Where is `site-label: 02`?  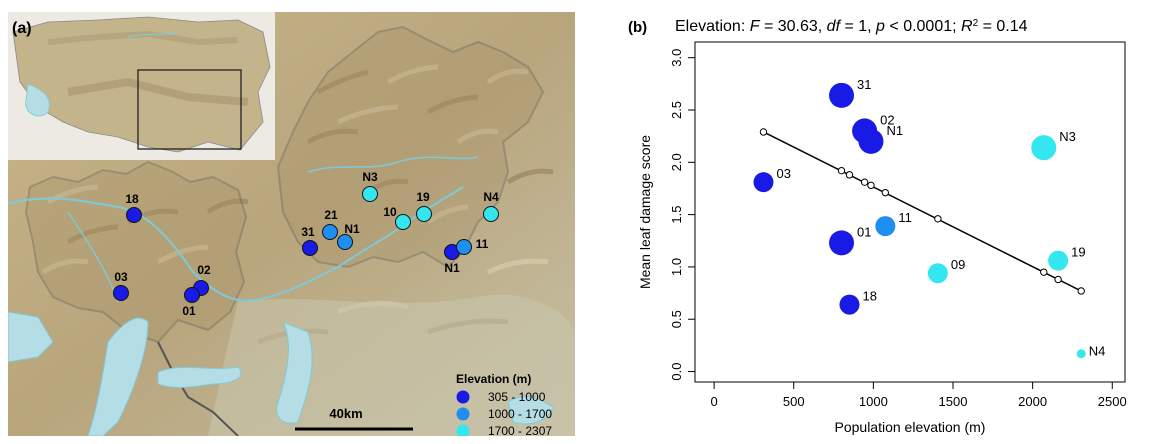 site-label: 02 is located at coordinates (204, 270).